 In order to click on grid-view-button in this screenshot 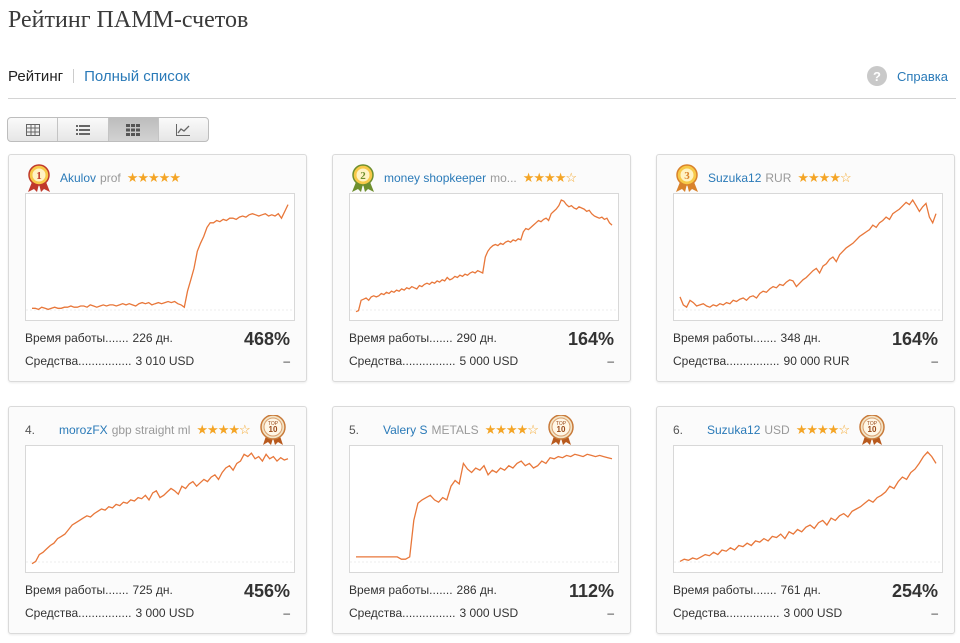, I will do `click(133, 129)`.